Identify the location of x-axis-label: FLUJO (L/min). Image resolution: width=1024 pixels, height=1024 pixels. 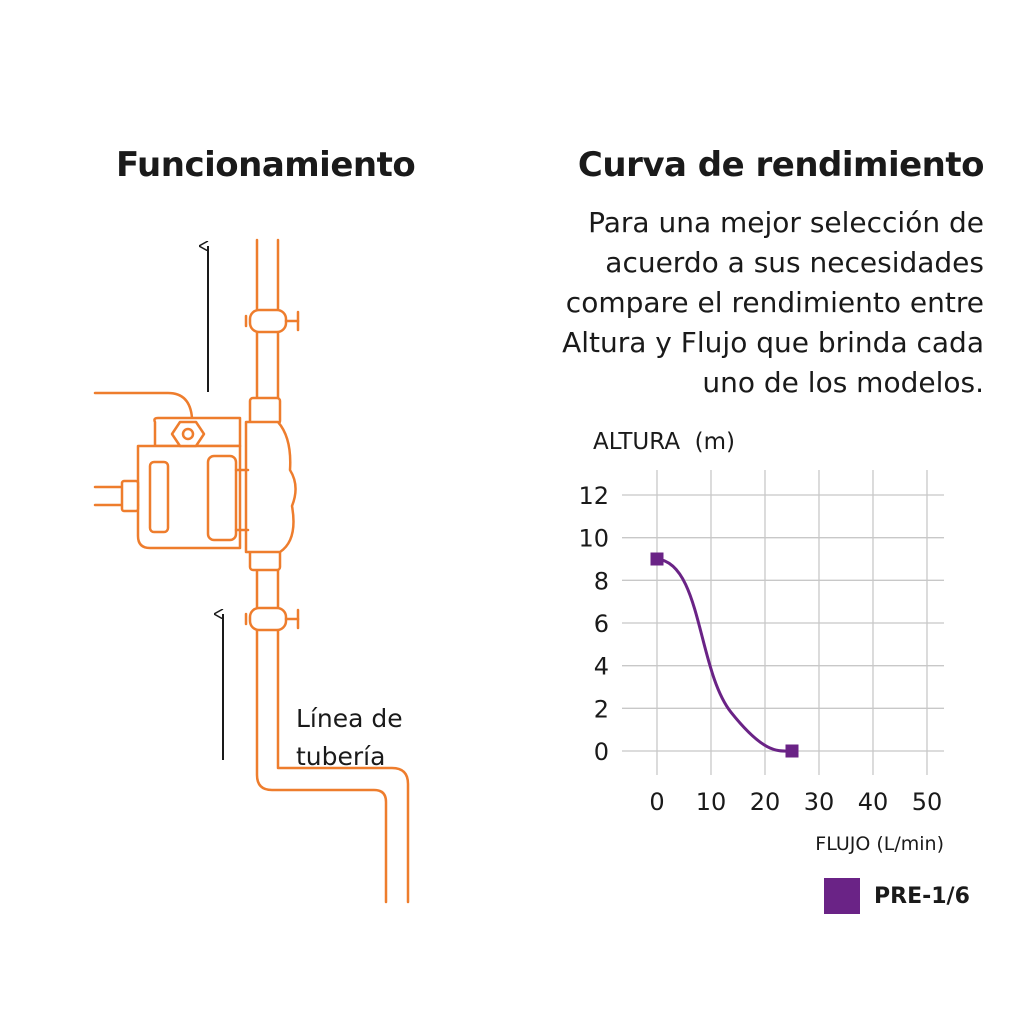
(879, 844).